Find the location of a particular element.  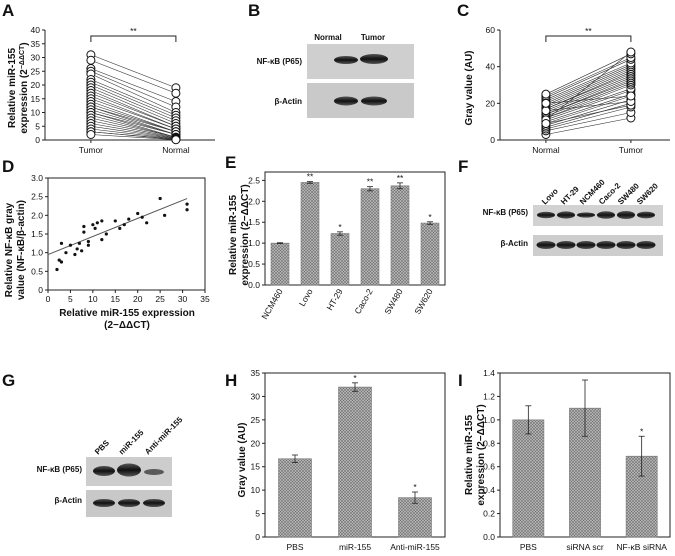

x-tick-label: NF-κB siRNA is located at coordinates (641, 547).